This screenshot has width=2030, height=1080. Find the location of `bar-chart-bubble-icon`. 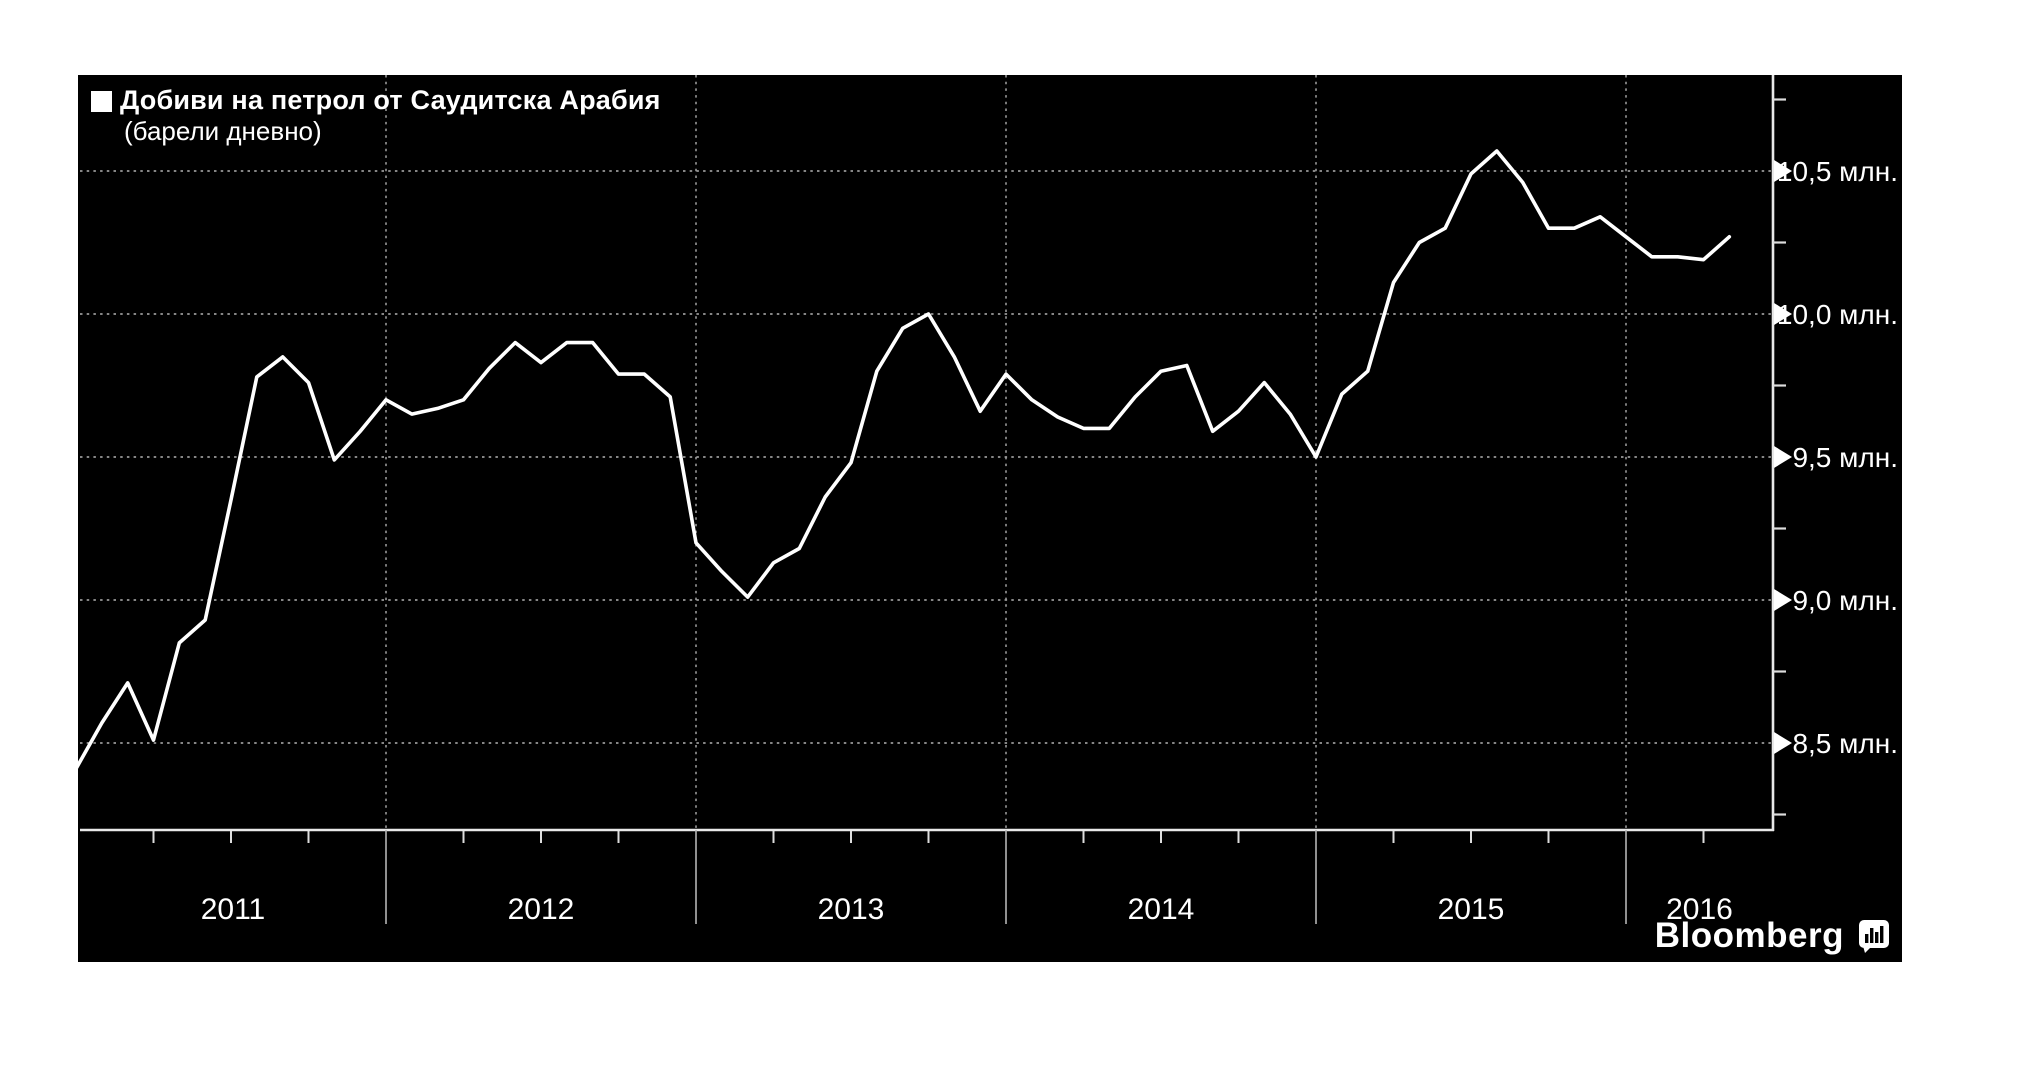

bar-chart-bubble-icon is located at coordinates (1874, 936).